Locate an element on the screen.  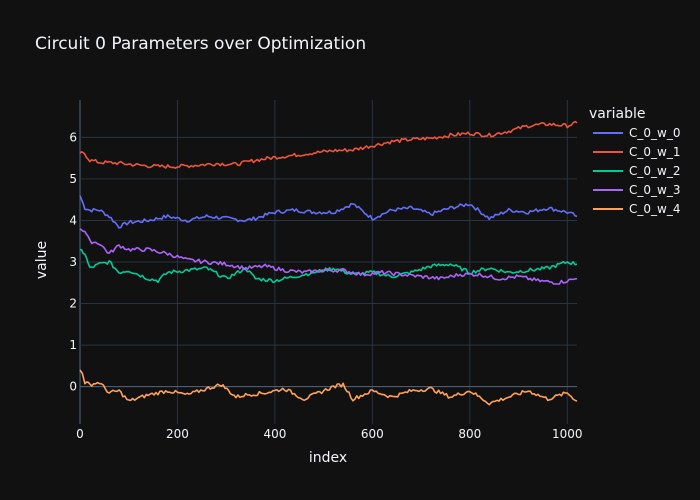
legend-item: C_0_w_1 is located at coordinates (636, 152).